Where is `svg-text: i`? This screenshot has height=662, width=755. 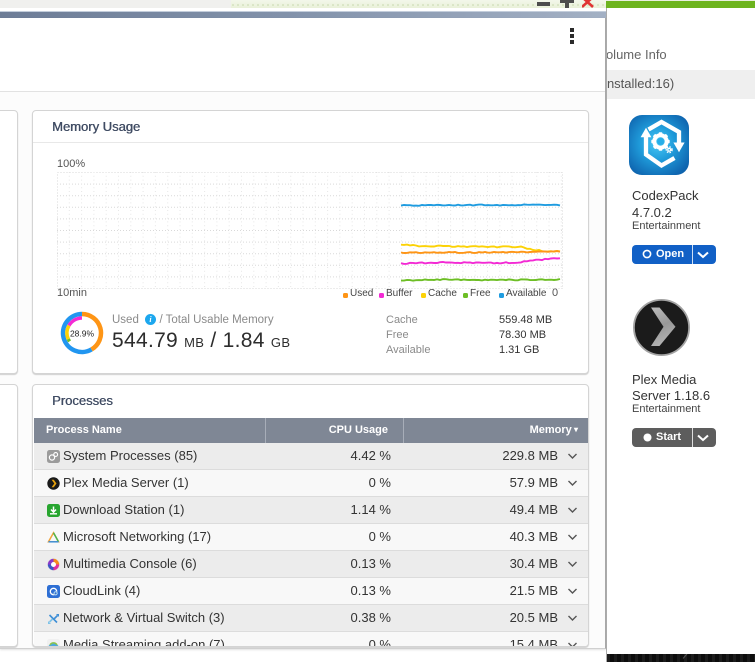
svg-text: i is located at coordinates (151, 319).